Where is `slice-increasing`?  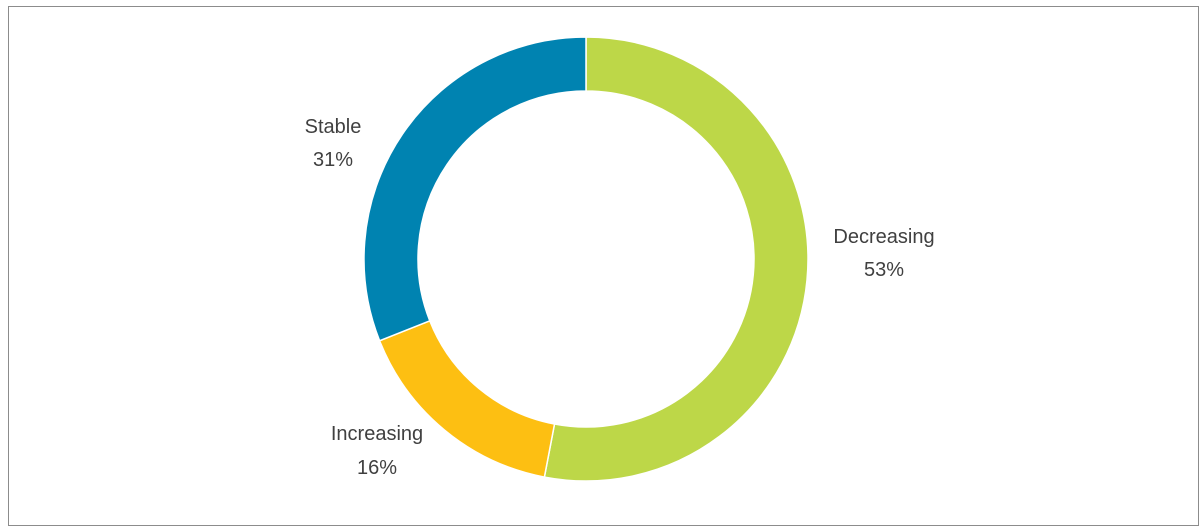
slice-increasing is located at coordinates (467, 398).